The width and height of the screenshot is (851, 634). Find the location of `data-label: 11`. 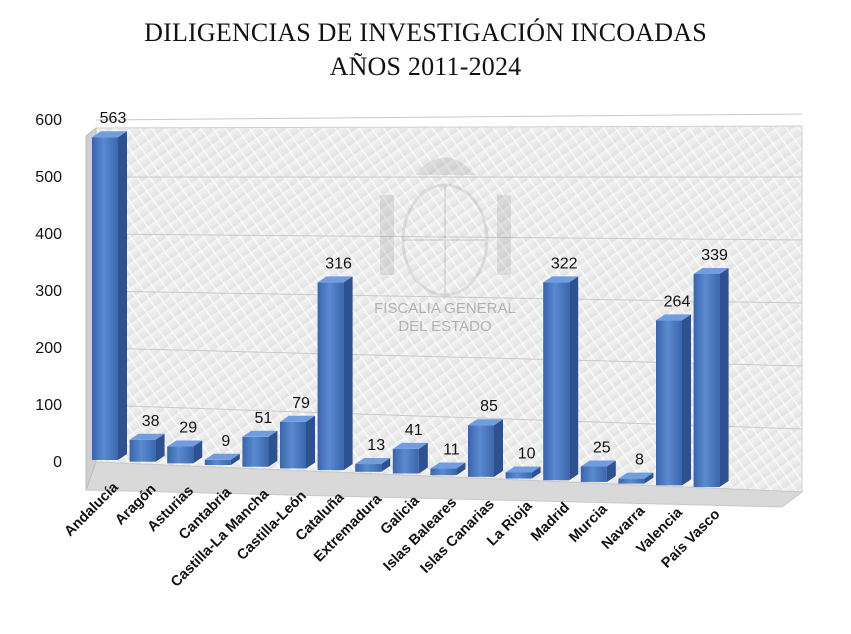

data-label: 11 is located at coordinates (451, 450).